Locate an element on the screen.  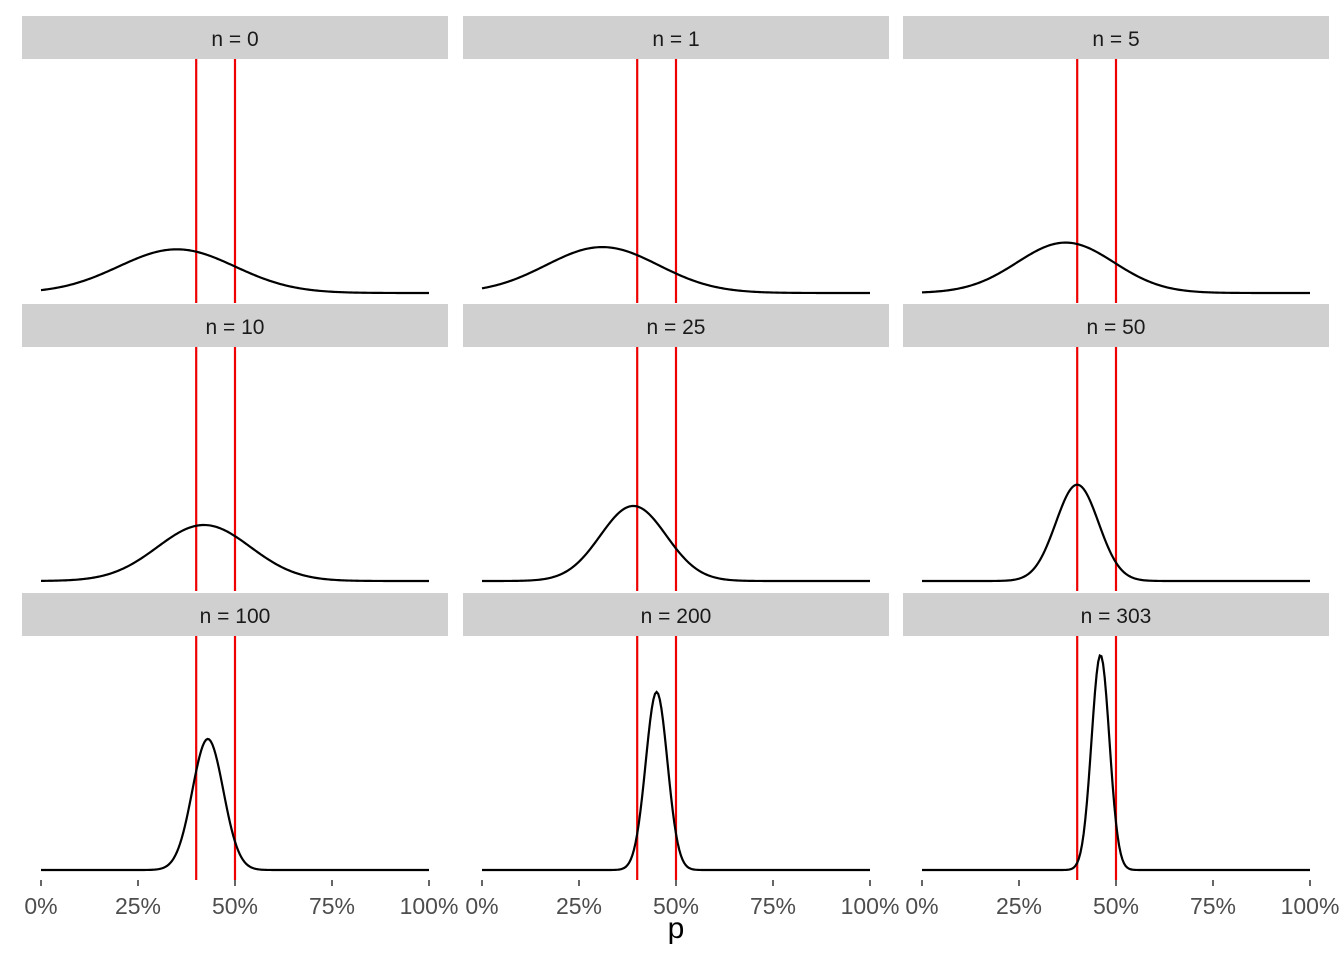
facet-strip-label: n = 200 is located at coordinates (676, 616).